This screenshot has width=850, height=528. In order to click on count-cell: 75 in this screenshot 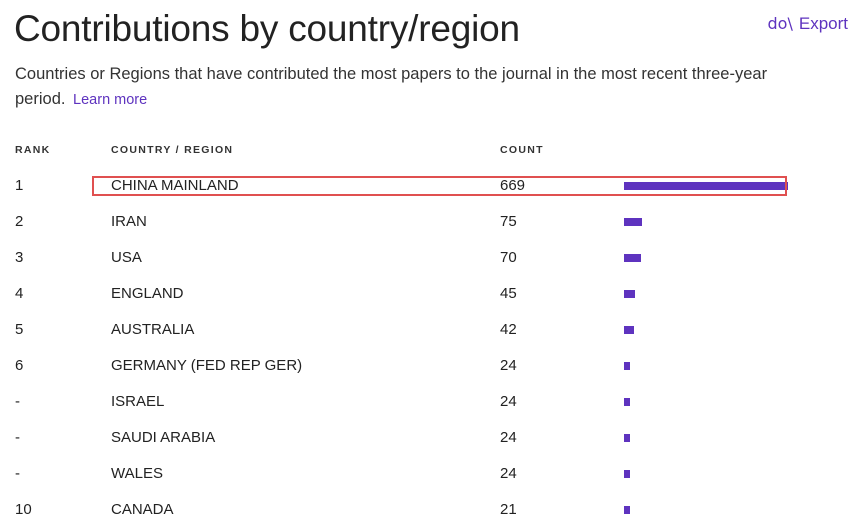, I will do `click(508, 221)`.